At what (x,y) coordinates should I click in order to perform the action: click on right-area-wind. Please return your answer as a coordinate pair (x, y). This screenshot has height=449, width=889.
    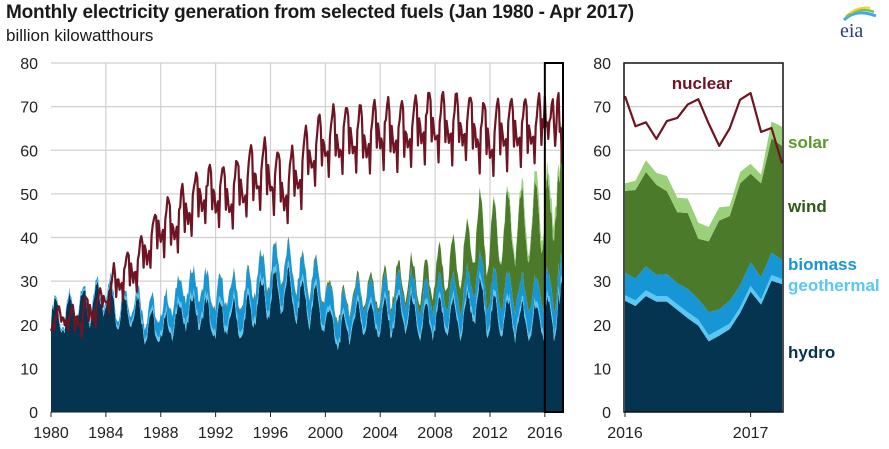
    Looking at the image, I should click on (703, 225).